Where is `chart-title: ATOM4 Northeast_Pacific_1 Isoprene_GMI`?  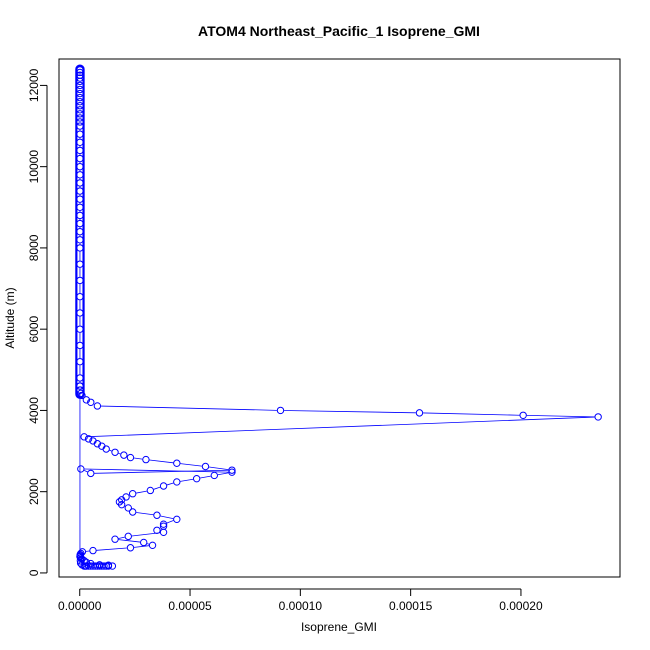 chart-title: ATOM4 Northeast_Pacific_1 Isoprene_GMI is located at coordinates (339, 31).